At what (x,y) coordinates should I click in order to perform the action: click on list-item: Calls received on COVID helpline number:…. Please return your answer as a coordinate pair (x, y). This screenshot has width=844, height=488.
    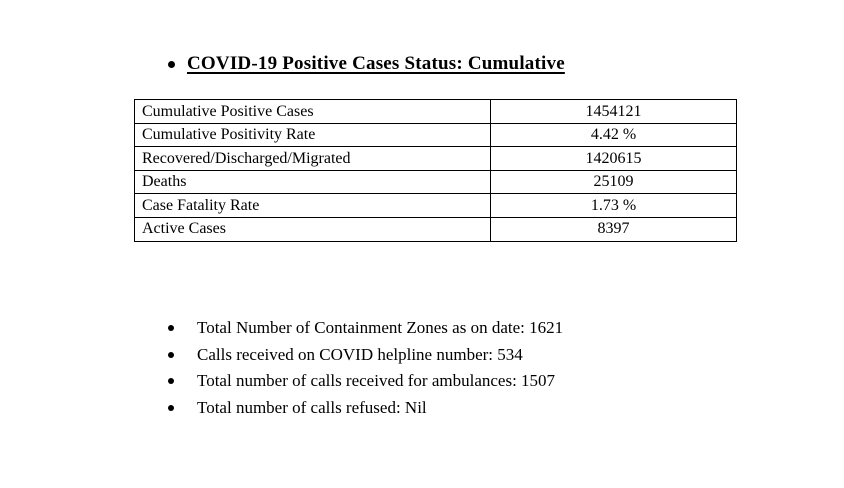
    Looking at the image, I should click on (365, 354).